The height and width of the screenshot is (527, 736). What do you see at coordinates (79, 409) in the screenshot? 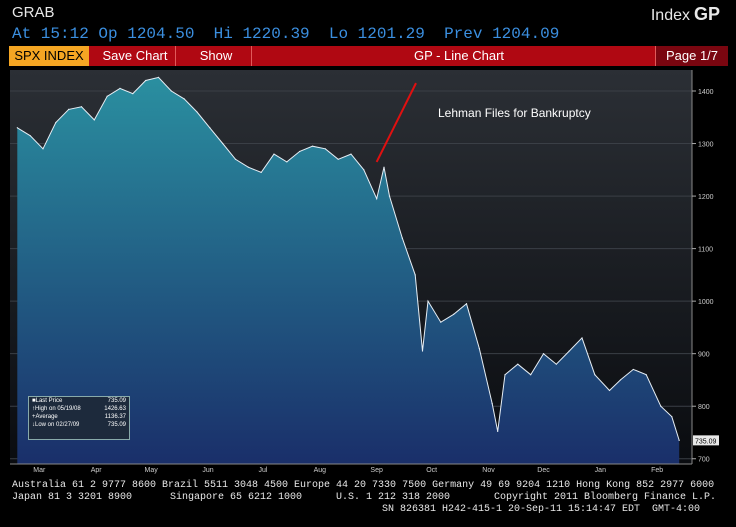
I see `legend-row-high: ↑High on 05/19/08 1426.63` at bounding box center [79, 409].